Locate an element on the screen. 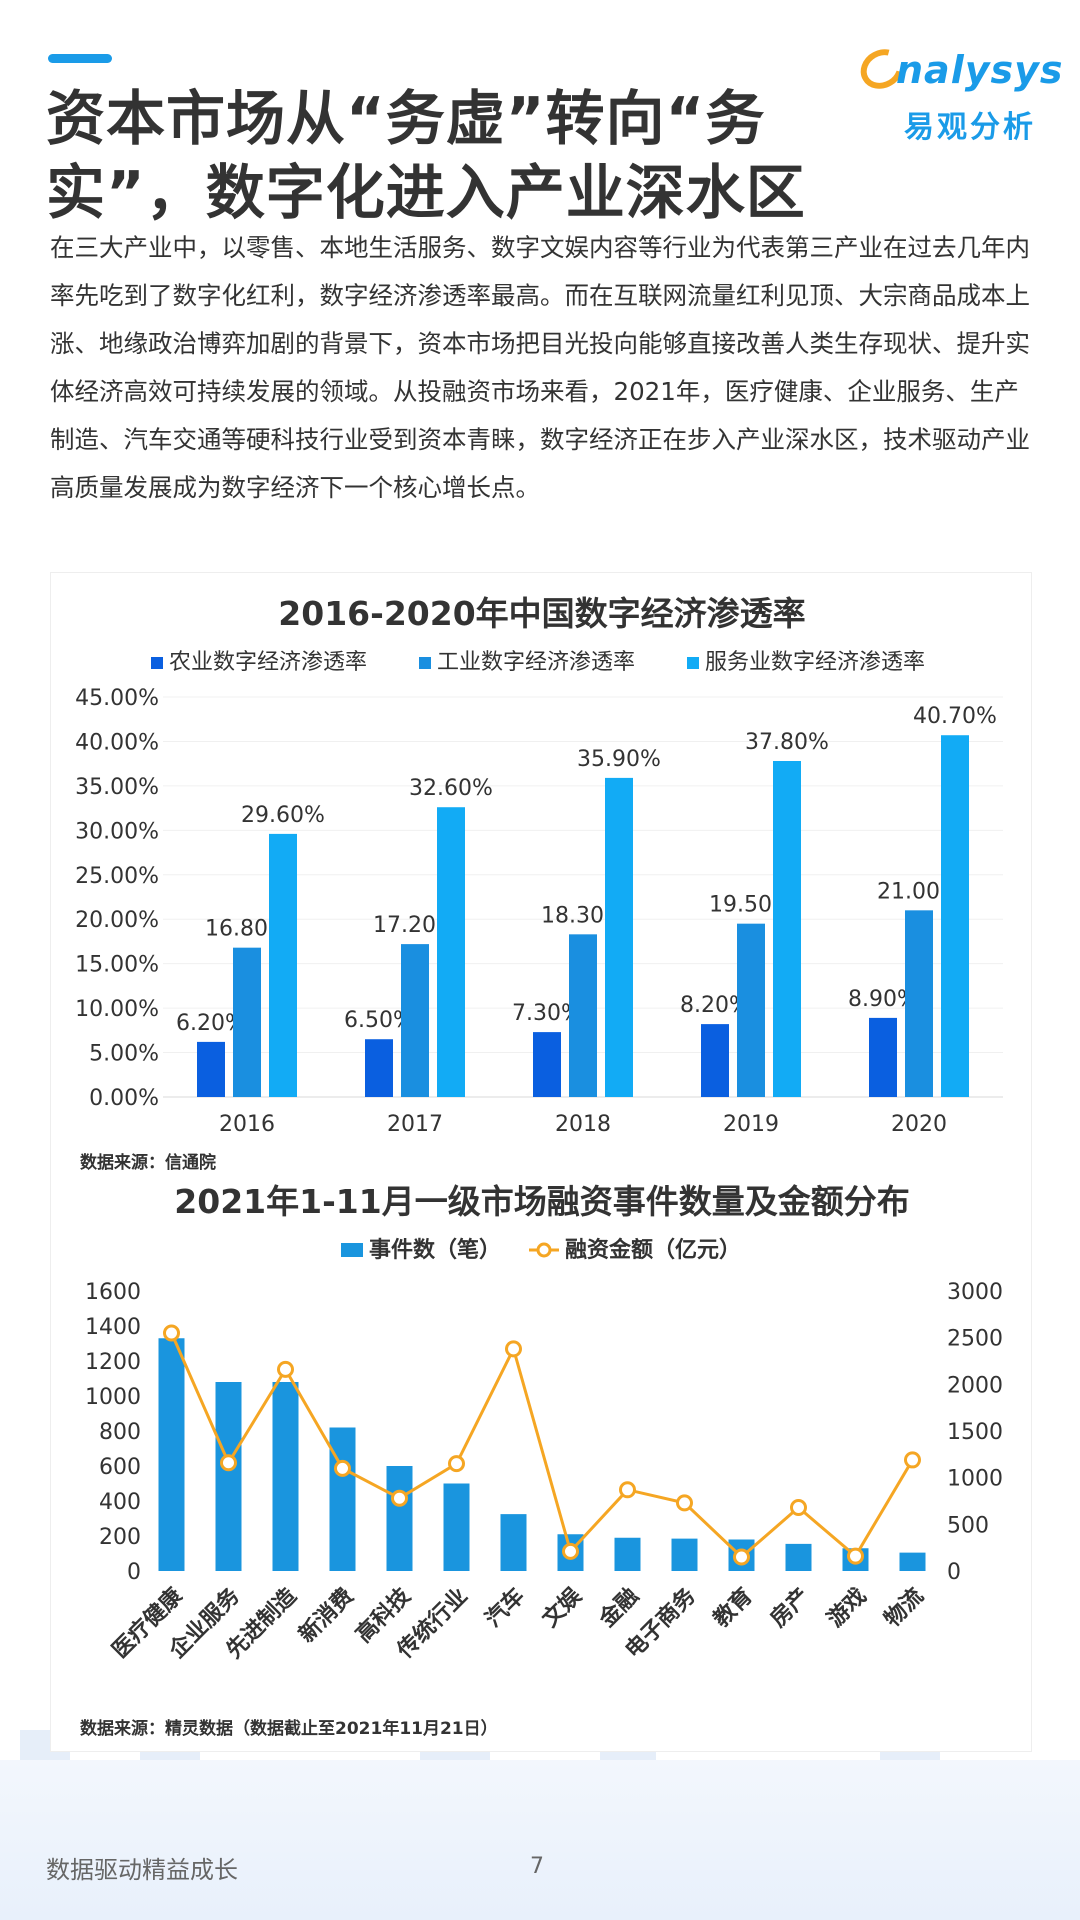 Image resolution: width=1080 pixels, height=1920 pixels. page-title-line1: 资本市场从“务虚”转向“务 is located at coordinates (406, 118).